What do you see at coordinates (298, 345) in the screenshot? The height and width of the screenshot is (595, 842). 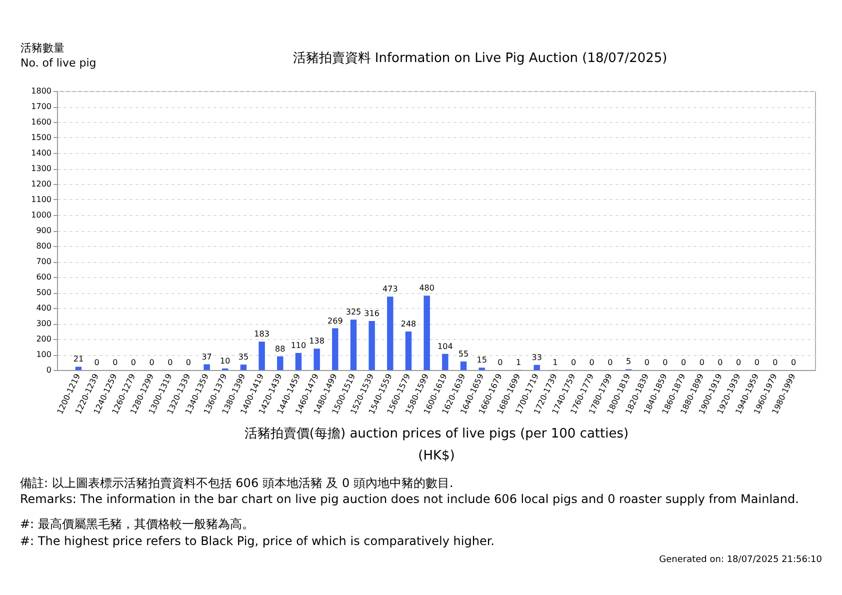 I see `data-label: 110` at bounding box center [298, 345].